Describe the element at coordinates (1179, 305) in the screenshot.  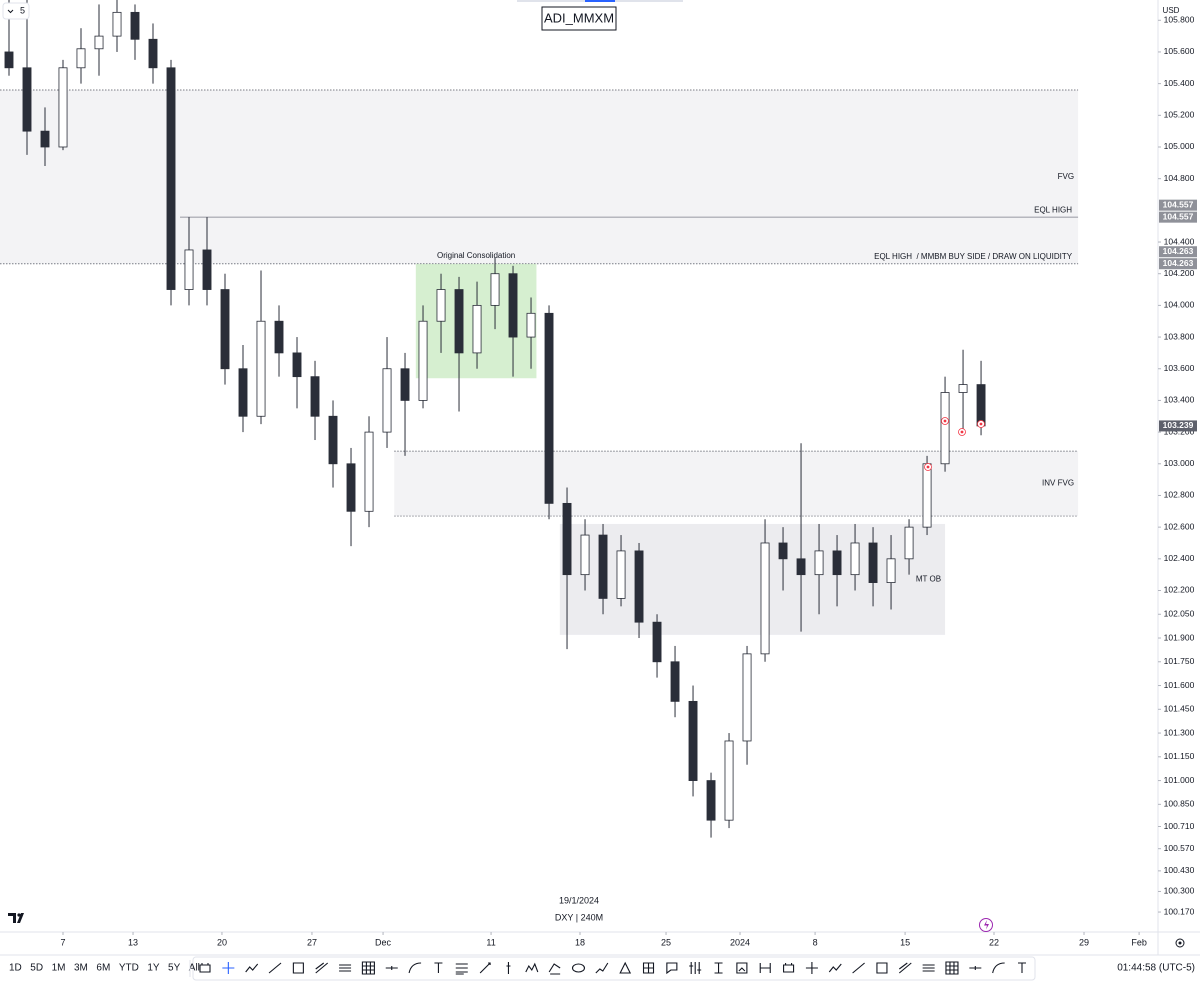
I see `y-tick-label: 104.000` at that location.